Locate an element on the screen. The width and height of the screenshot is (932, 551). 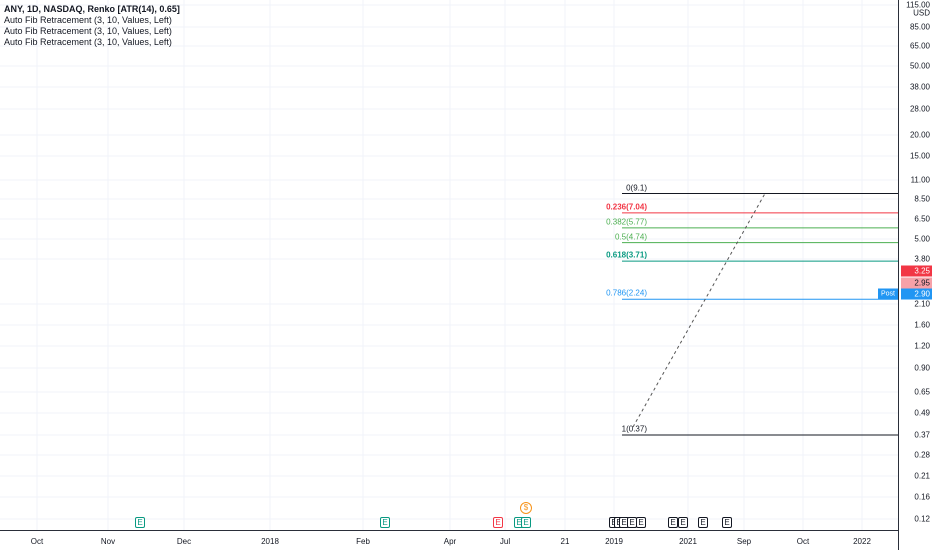
price-tick-label: 3.80 is located at coordinates (922, 259).